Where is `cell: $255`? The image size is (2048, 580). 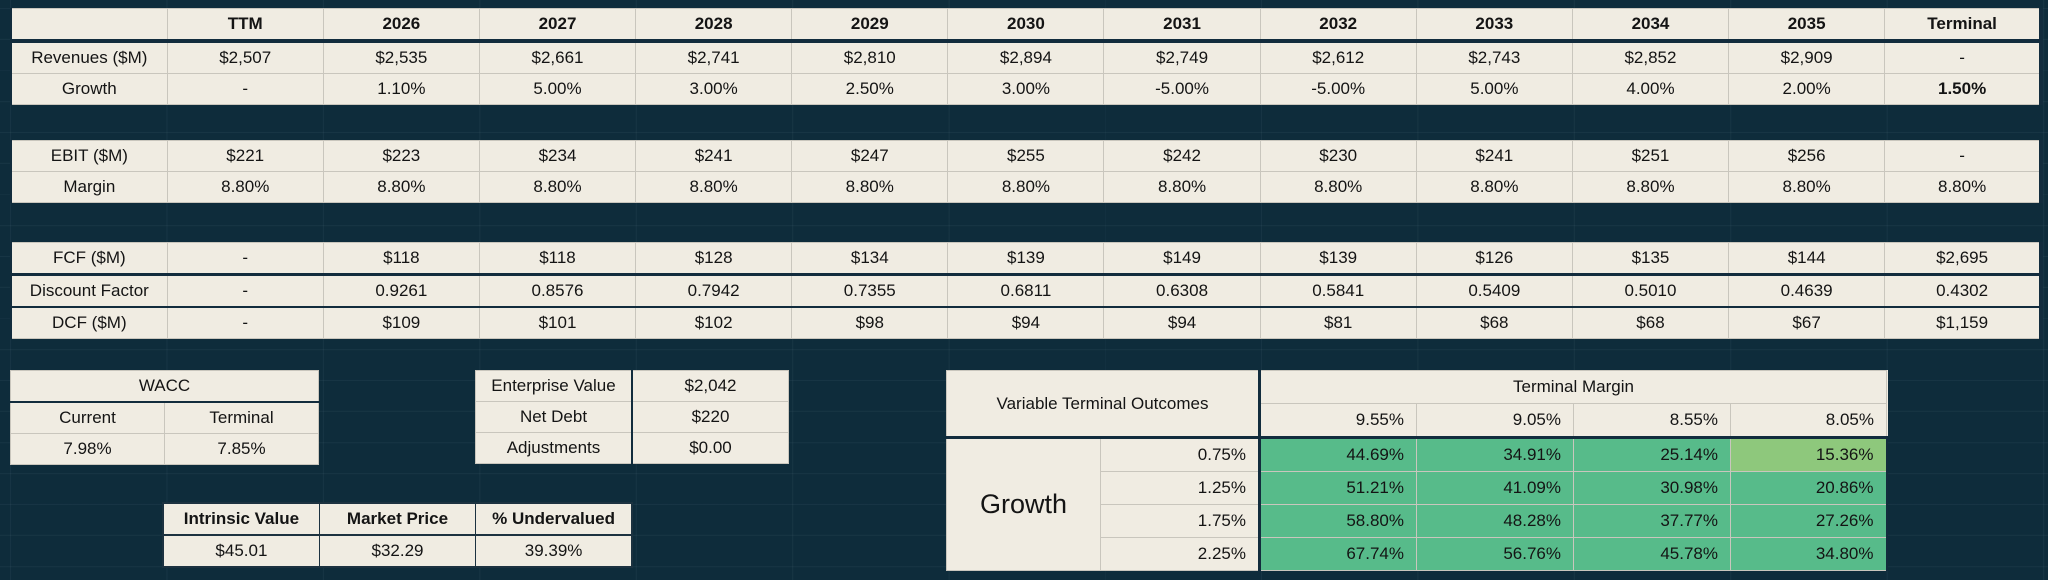 cell: $255 is located at coordinates (1026, 156).